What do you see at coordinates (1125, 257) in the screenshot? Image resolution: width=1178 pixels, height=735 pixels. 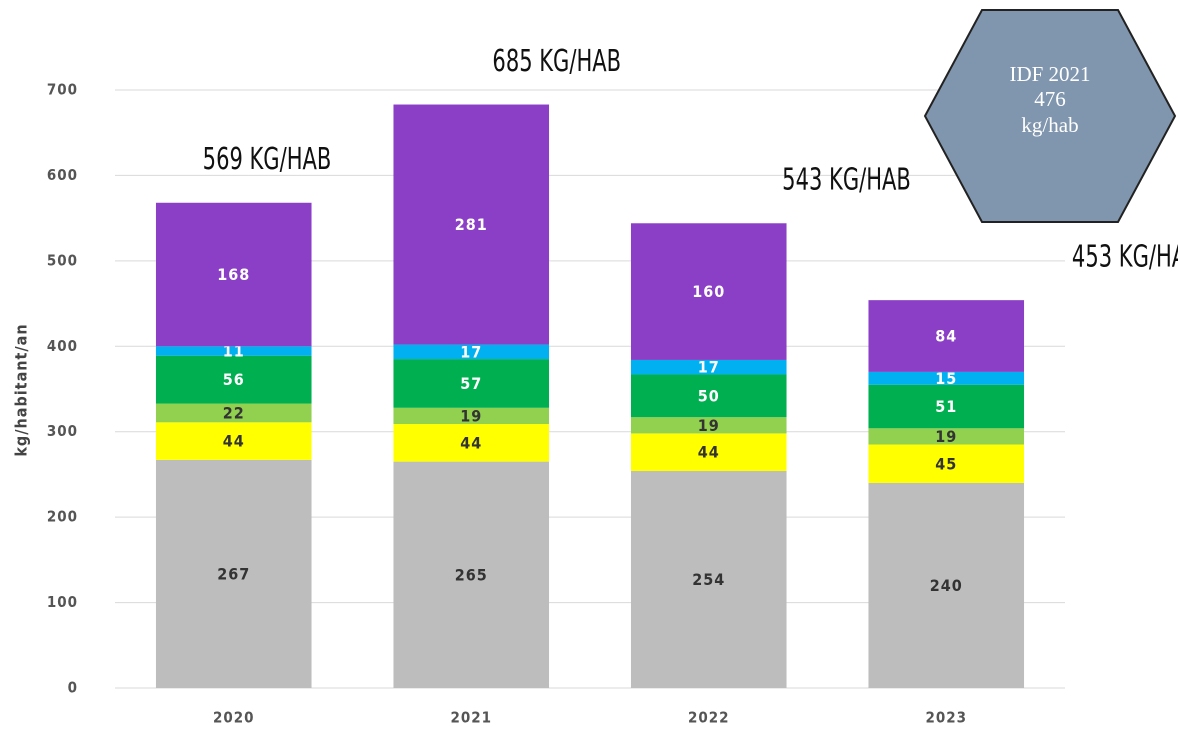 I see `total-annotation: 453 KG/HAB` at bounding box center [1125, 257].